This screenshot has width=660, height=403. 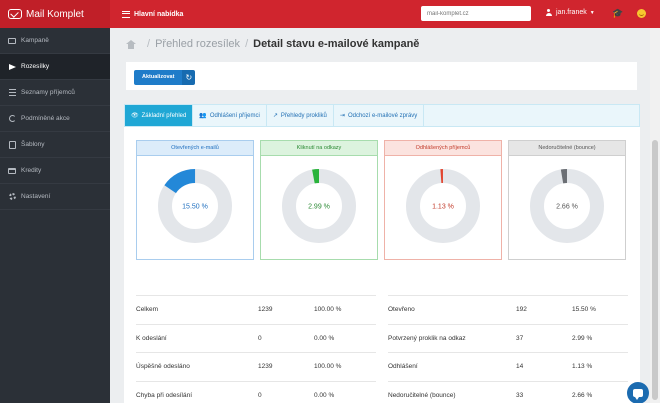 What do you see at coordinates (234, 115) in the screenshot?
I see `tab-label: Odhlášení příjemci` at bounding box center [234, 115].